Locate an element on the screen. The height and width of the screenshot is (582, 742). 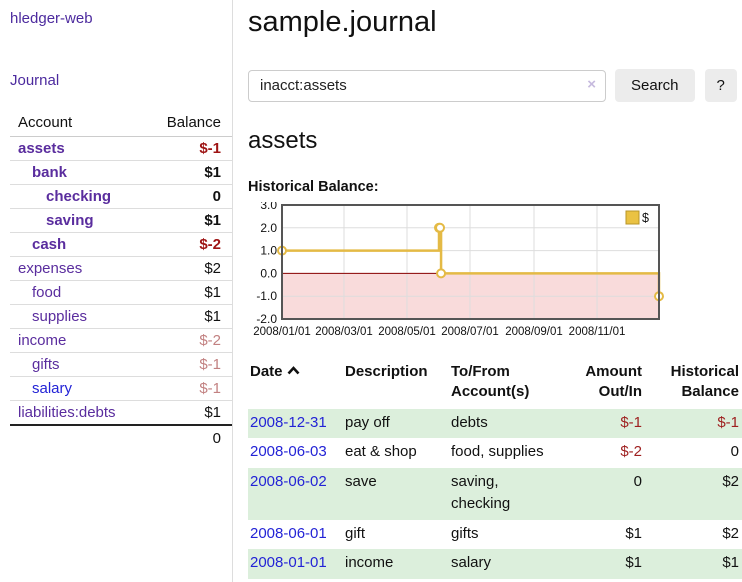
y-tick-label: 1.0 is located at coordinates (268, 251).